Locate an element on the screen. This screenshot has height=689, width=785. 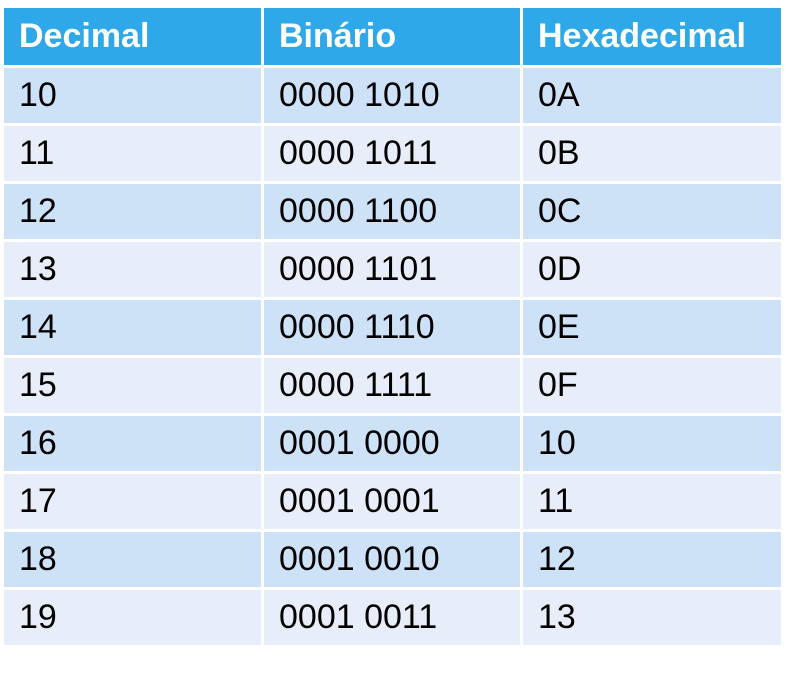
table-row: 16 0001 0000 10 is located at coordinates (392, 443).